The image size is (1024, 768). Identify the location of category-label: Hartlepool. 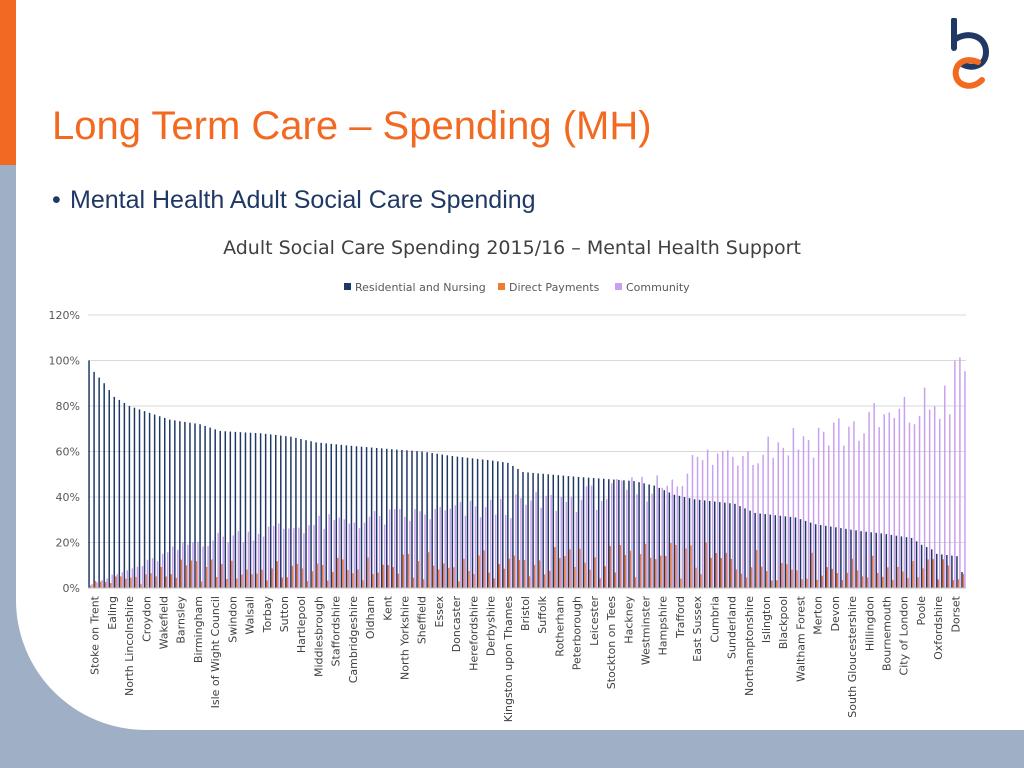
(301, 624).